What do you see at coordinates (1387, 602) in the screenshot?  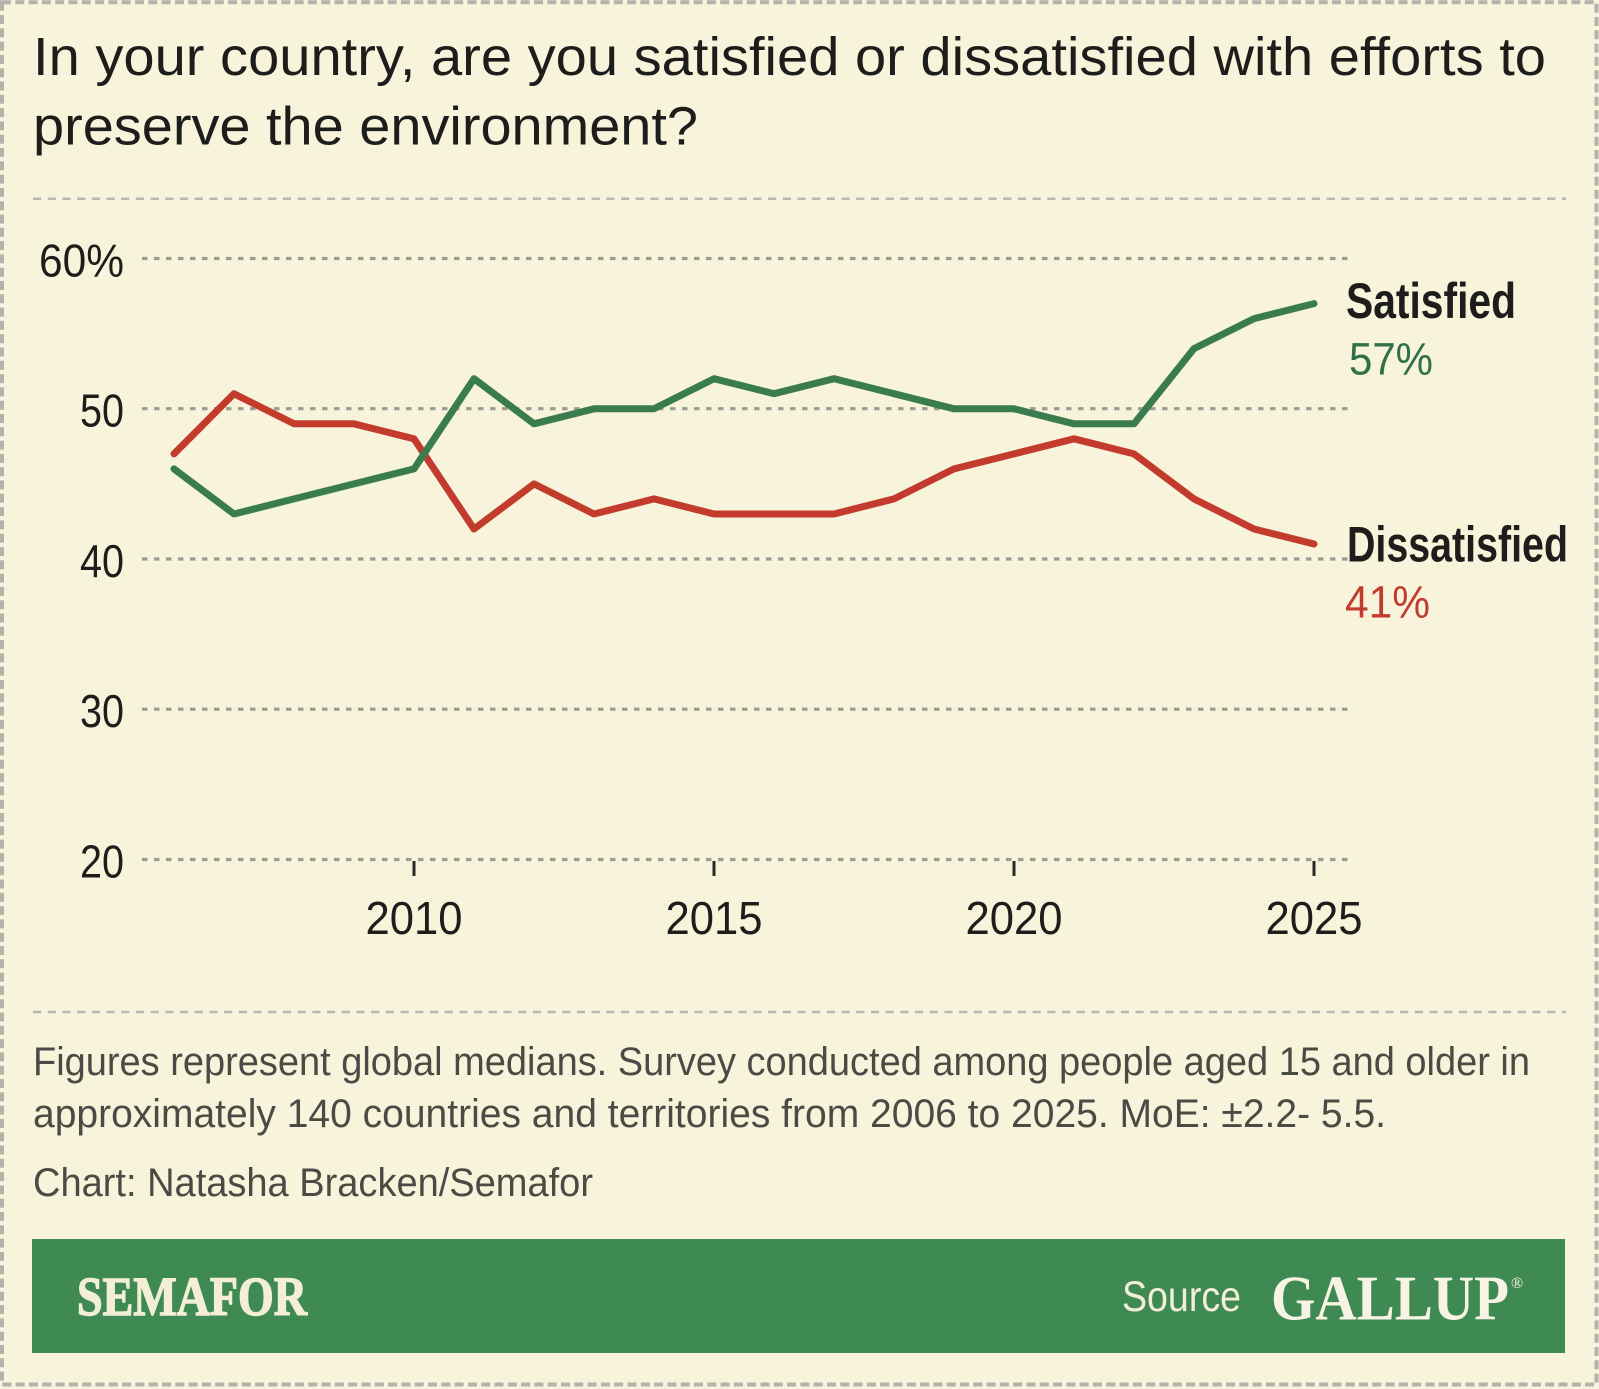 I see `svg-text: 41%` at bounding box center [1387, 602].